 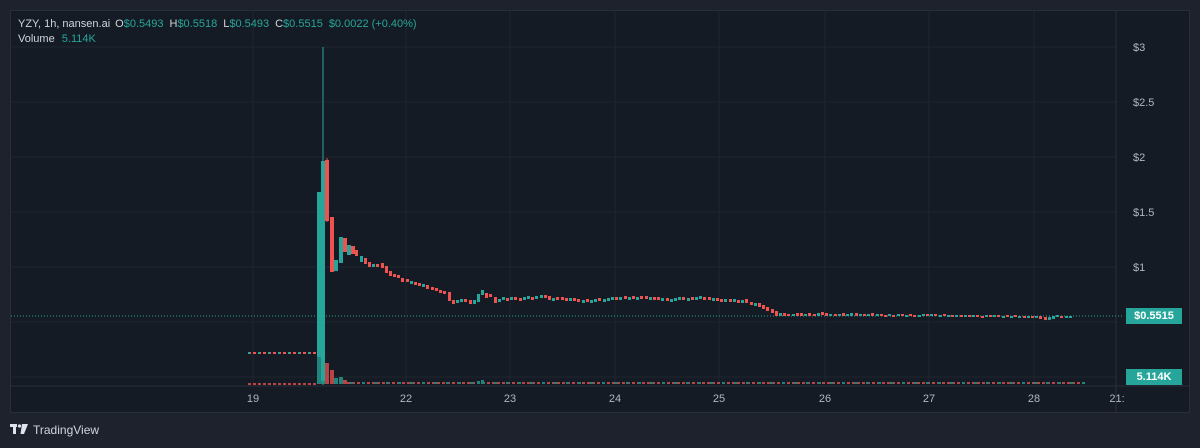 What do you see at coordinates (217, 39) in the screenshot?
I see `volume-row: Volume 5.114K` at bounding box center [217, 39].